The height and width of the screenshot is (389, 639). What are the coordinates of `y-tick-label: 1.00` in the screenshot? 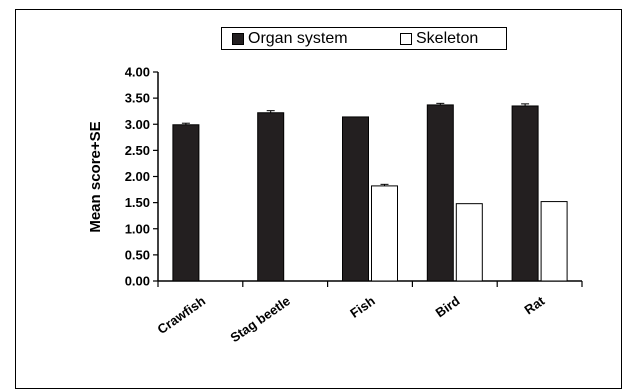 It's located at (137, 228).